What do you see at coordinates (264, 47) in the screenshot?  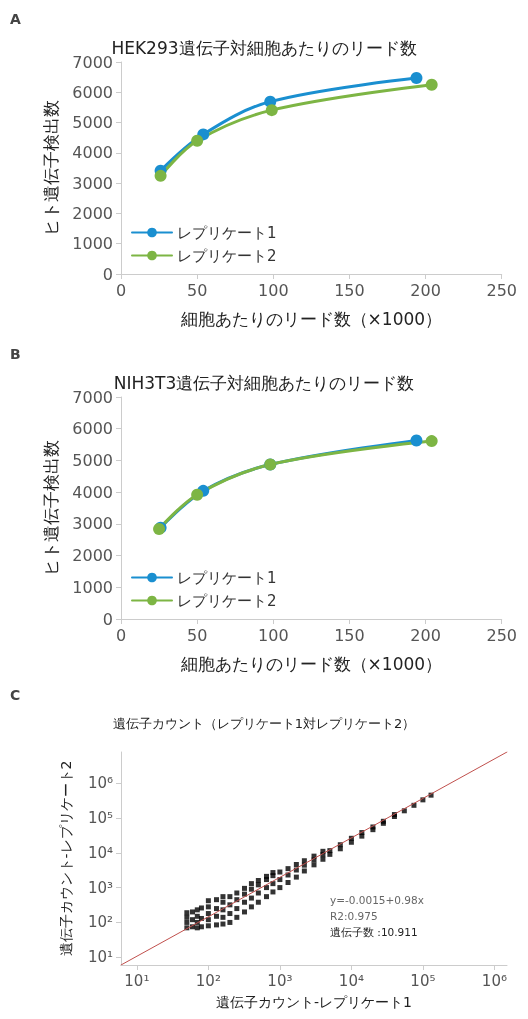 I see `chart-title: HEK293遺伝子対細胞あたりのリード数` at bounding box center [264, 47].